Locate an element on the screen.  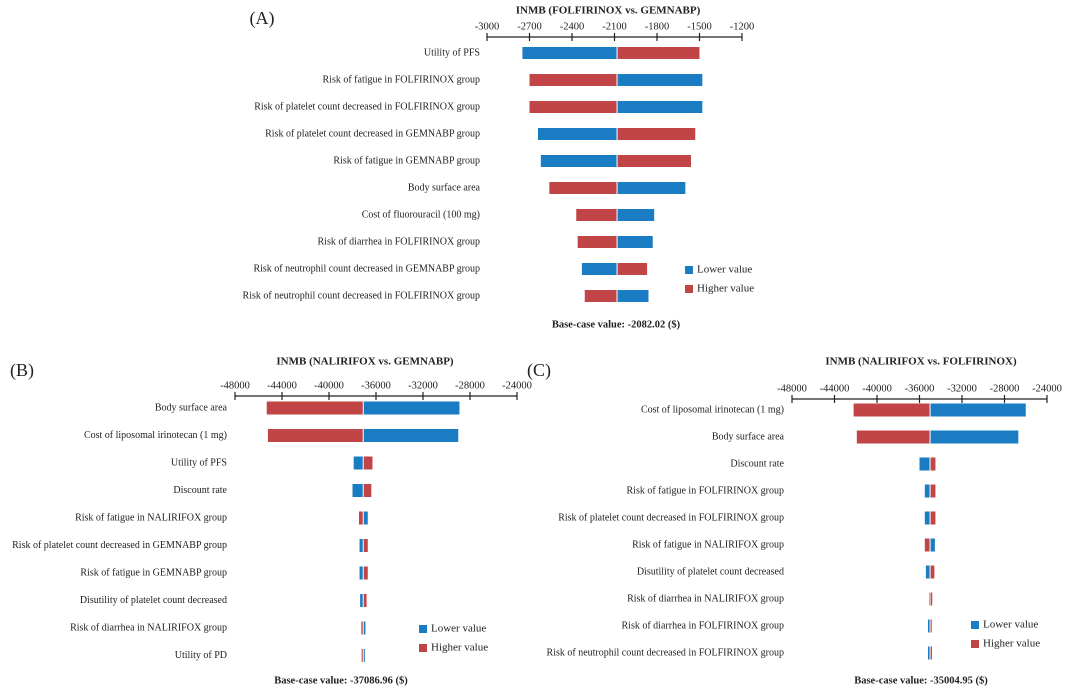
chart-title: INMB (NALIRIFOX vs. GEMNABP) is located at coordinates (365, 362).